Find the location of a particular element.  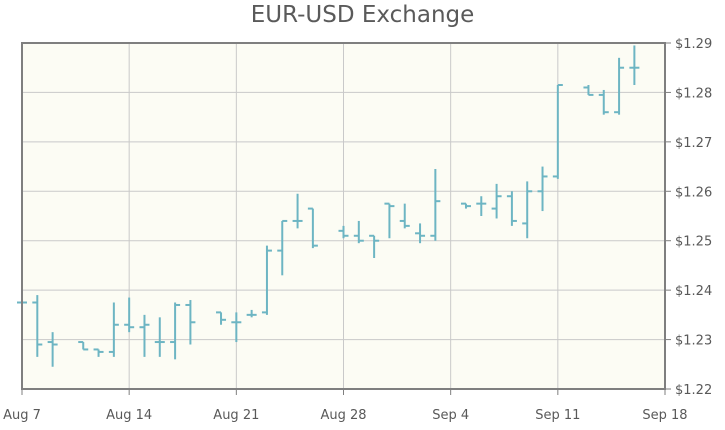

x-axis: Aug 7 Aug 14 Aug 21 Aug 28 Sep 4 Sep 11 Sep 18 is located at coordinates (345, 406).